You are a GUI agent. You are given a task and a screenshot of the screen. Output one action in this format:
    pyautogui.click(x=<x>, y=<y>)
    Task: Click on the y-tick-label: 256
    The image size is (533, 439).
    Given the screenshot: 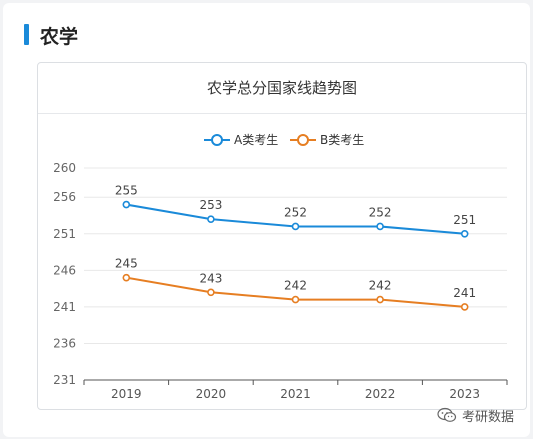 What is the action you would take?
    pyautogui.click(x=64, y=197)
    